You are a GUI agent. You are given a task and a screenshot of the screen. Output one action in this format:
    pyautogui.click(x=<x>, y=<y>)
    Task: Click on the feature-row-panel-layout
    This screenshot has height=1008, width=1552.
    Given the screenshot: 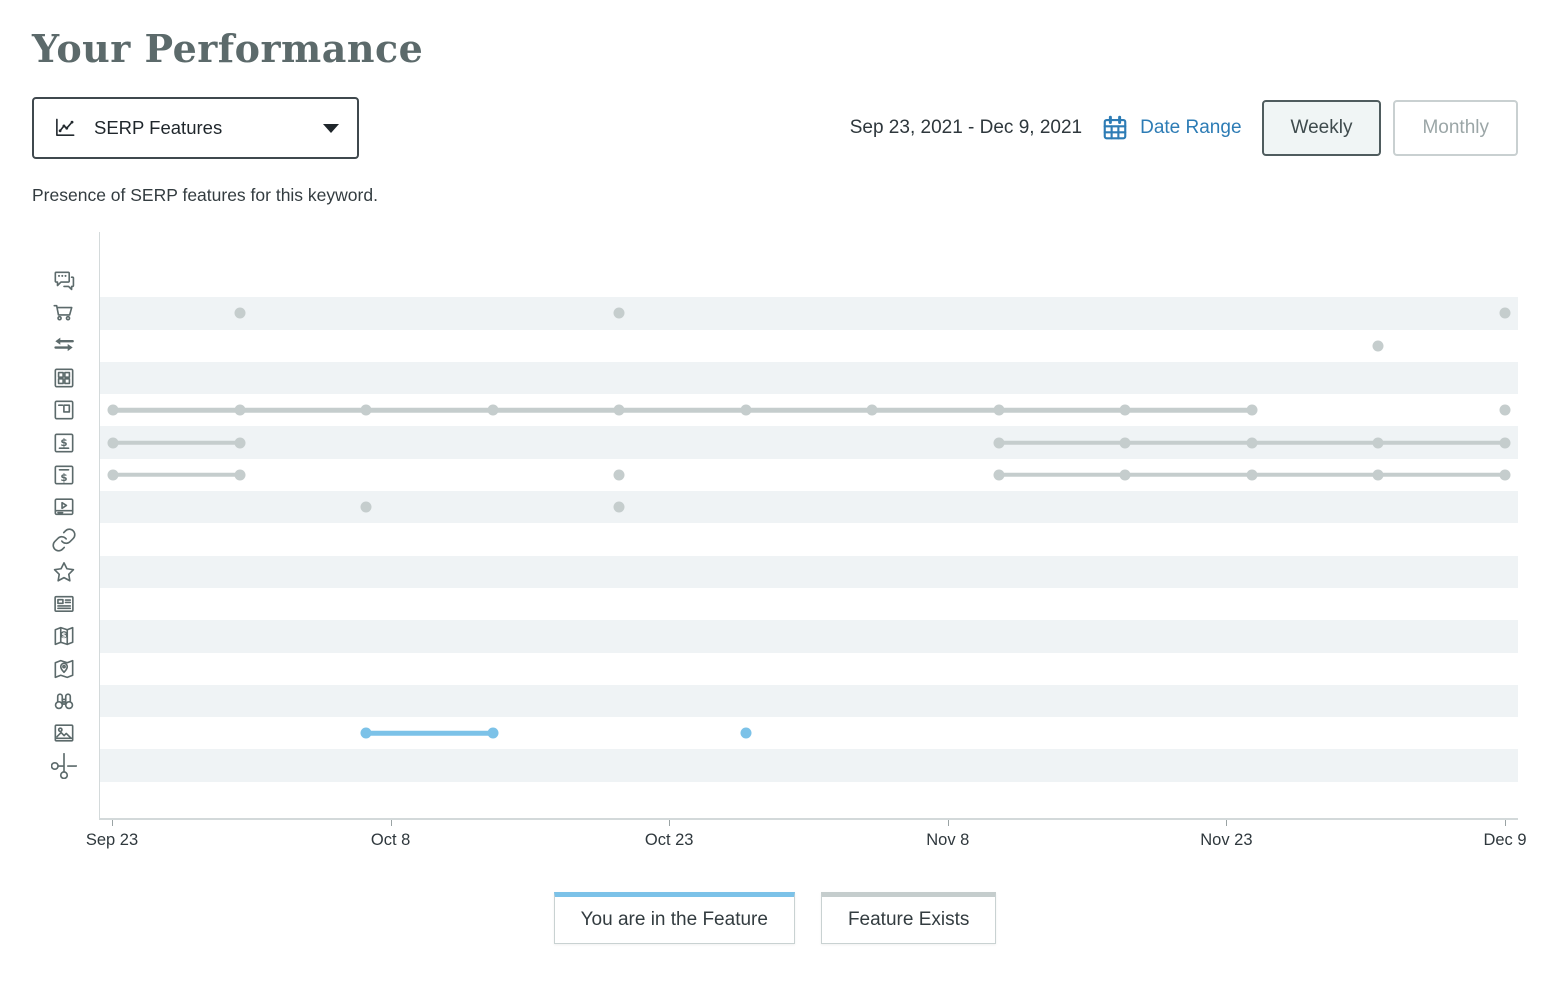 What is the action you would take?
    pyautogui.click(x=786, y=410)
    